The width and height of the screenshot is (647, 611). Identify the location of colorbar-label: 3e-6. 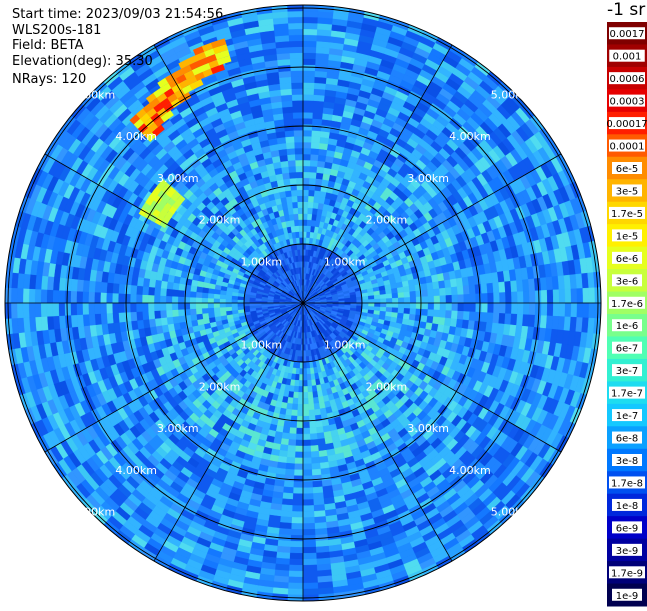
(627, 281).